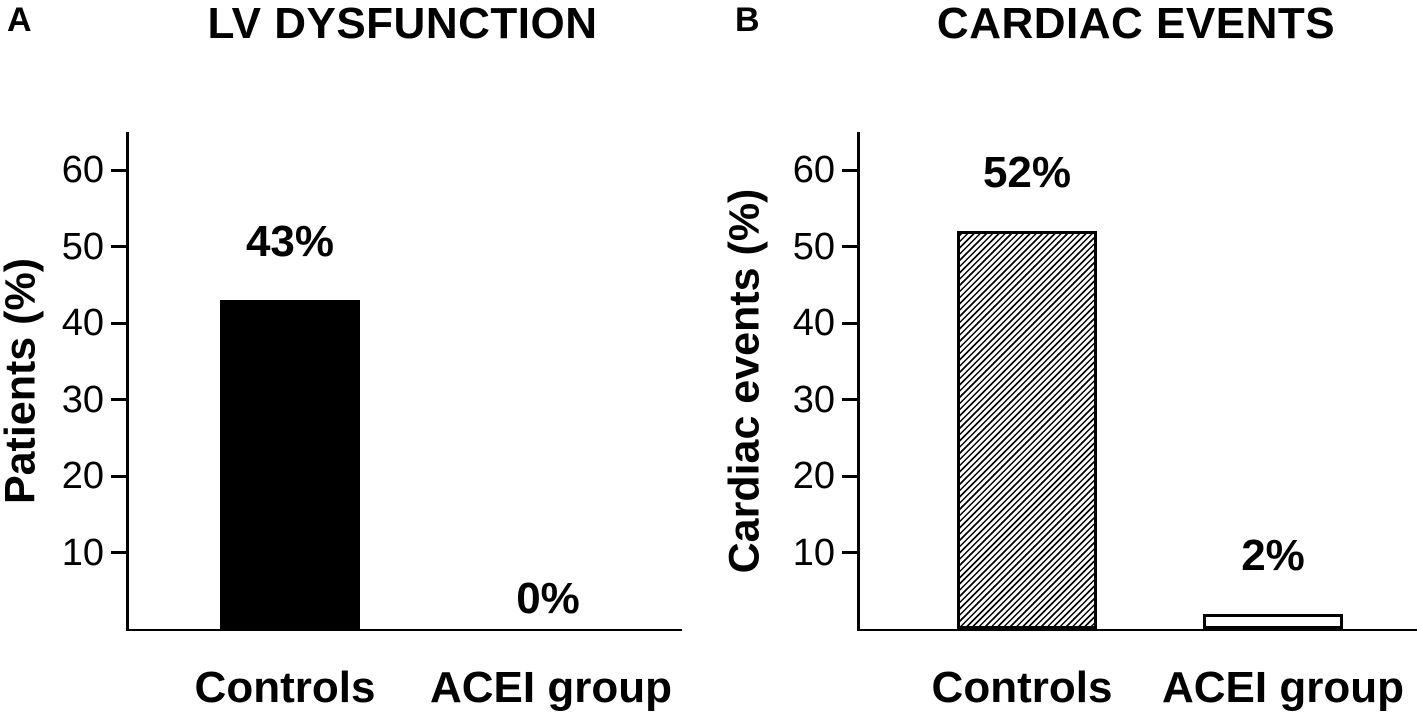  Describe the element at coordinates (747, 20) in the screenshot. I see `panel-b-label: B` at that location.